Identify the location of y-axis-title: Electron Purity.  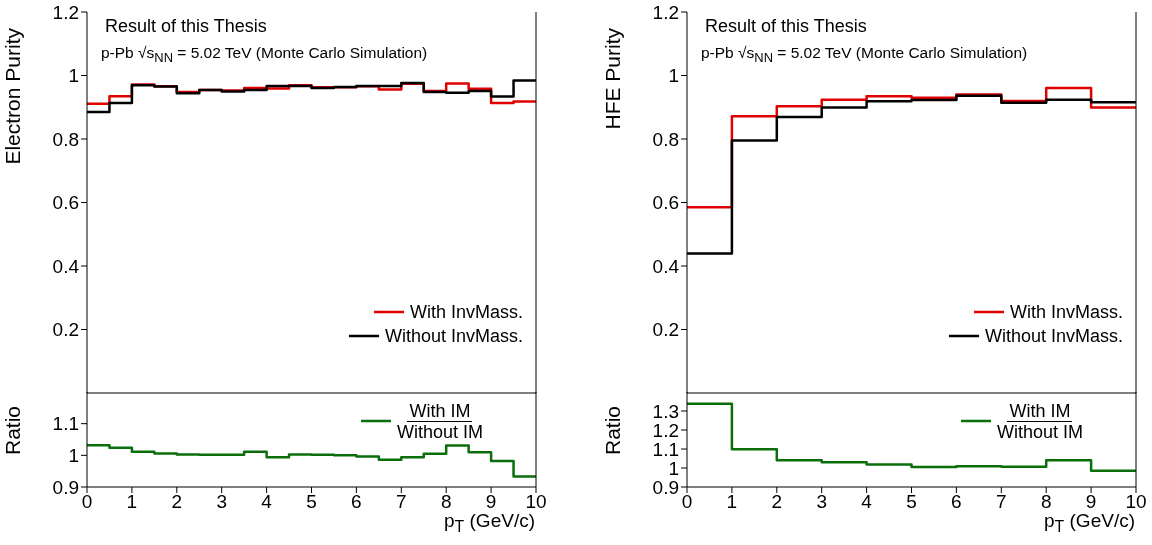
(12, 96).